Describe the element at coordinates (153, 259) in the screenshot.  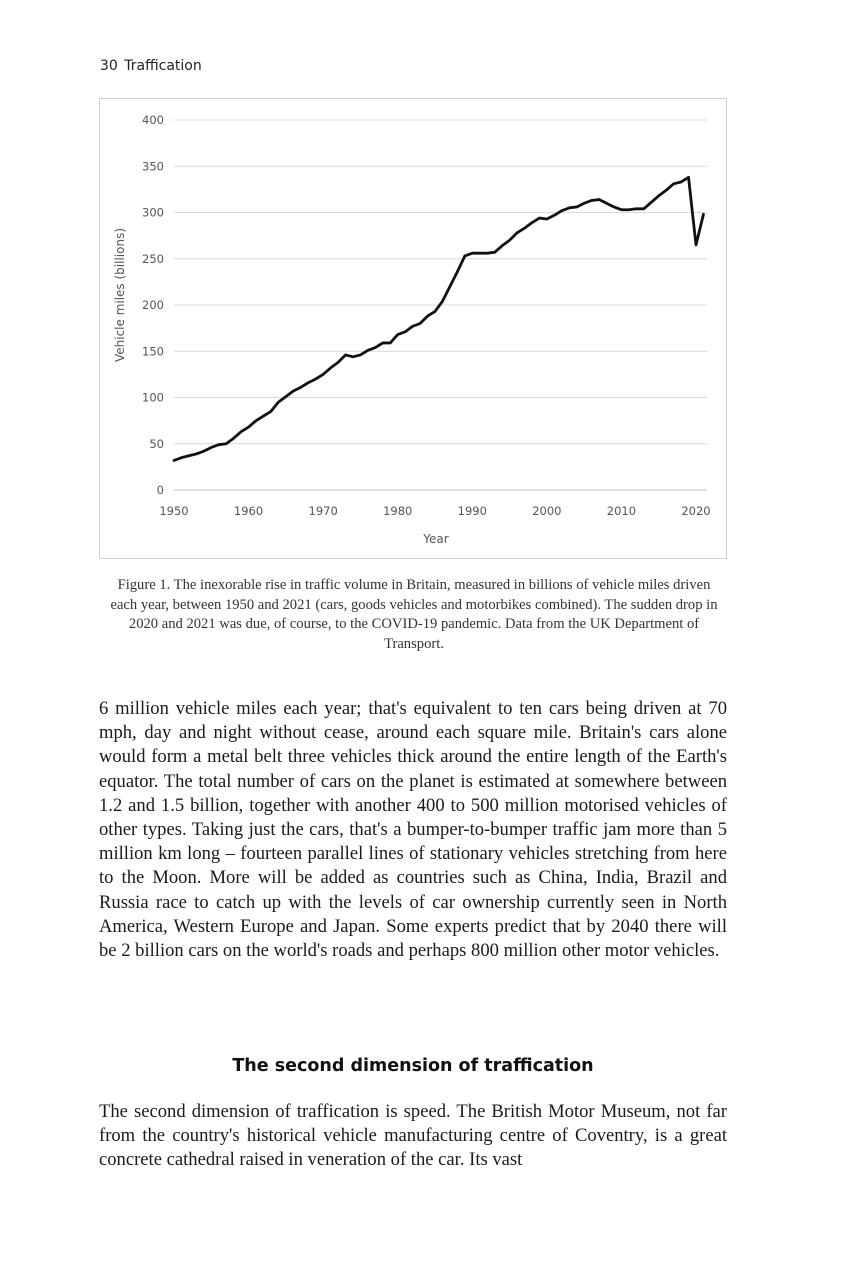
I see `y-tick-label-250: 250` at that location.